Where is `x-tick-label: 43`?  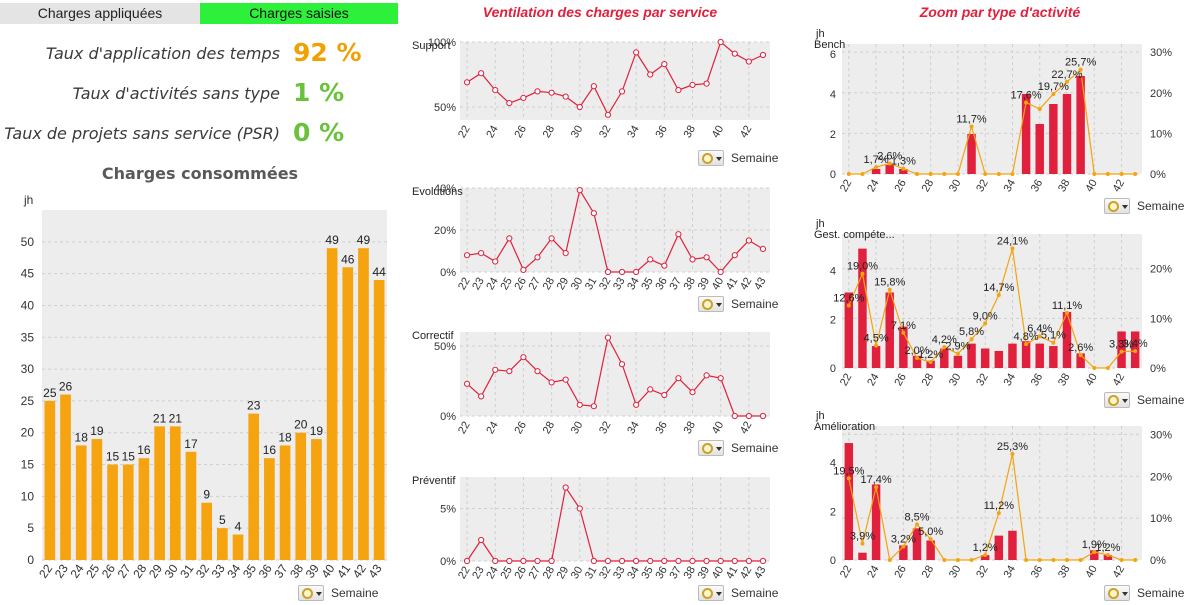 x-tick-label: 43 is located at coordinates (760, 573).